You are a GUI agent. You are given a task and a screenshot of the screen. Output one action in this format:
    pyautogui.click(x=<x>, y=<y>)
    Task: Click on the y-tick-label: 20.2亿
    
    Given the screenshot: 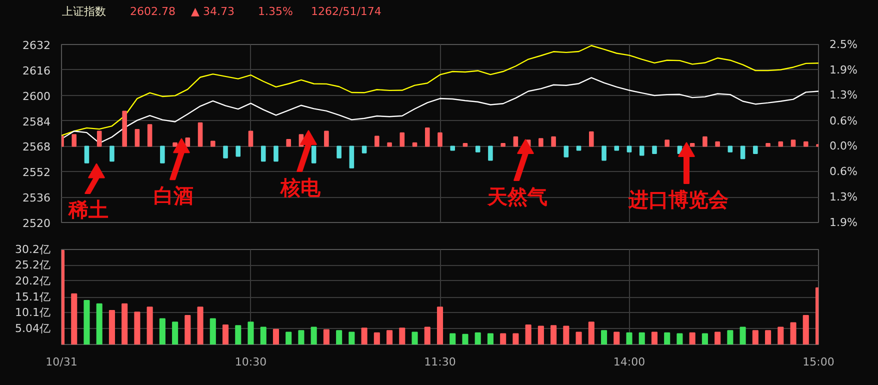 What is the action you would take?
    pyautogui.click(x=33, y=281)
    